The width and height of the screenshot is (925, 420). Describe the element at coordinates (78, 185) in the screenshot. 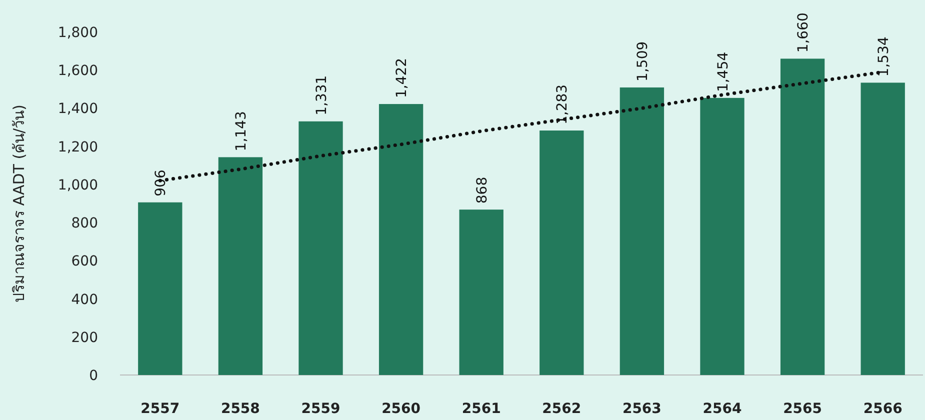

I see `y-tick-label: 1,000` at that location.